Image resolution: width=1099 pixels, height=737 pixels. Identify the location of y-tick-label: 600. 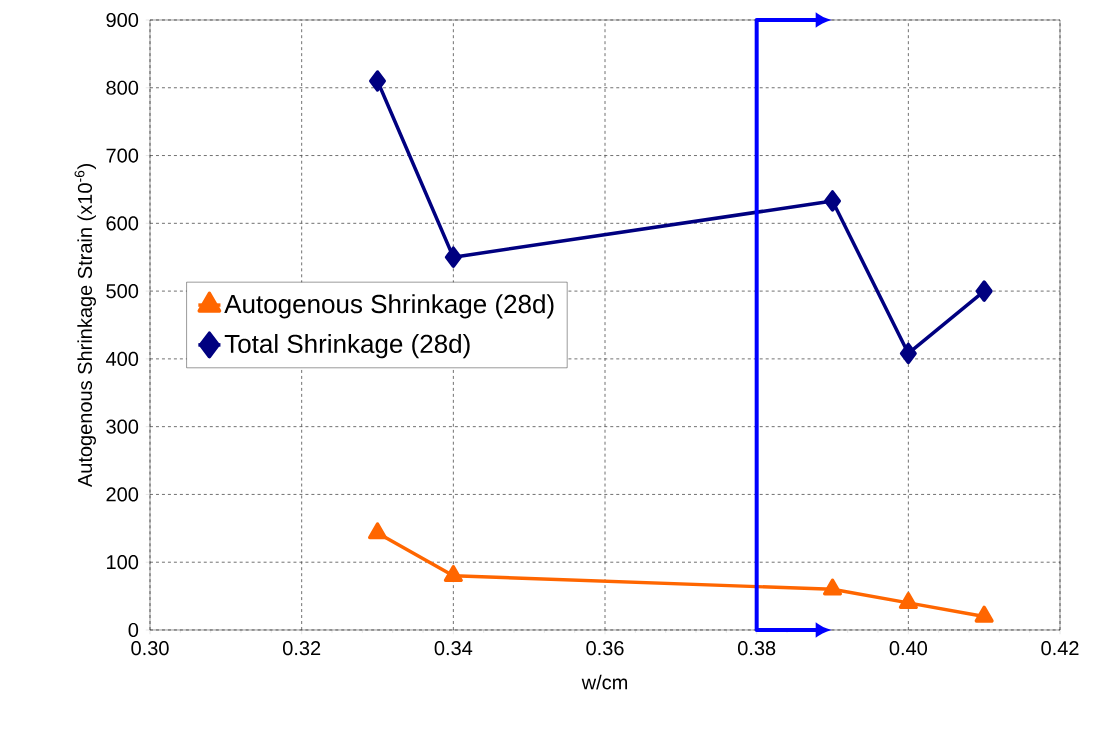
(122, 223).